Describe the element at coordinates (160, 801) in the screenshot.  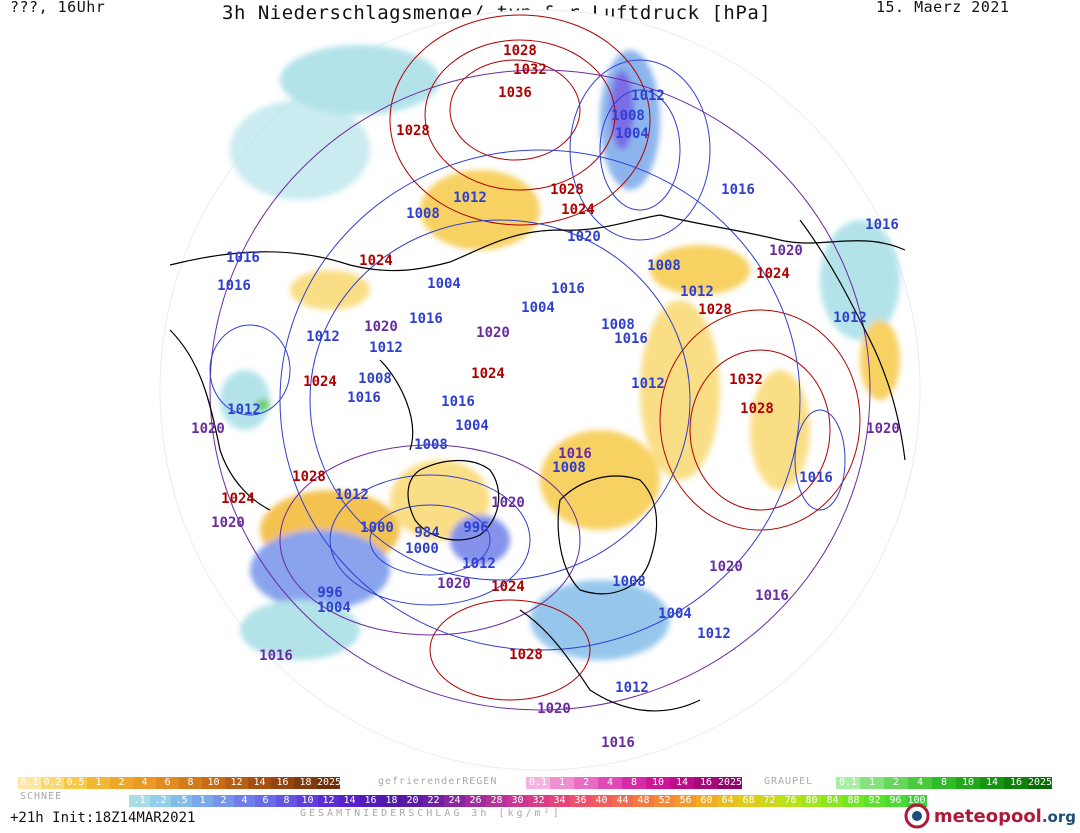
I see `total-precipitation-legend-swatch: .2` at that location.